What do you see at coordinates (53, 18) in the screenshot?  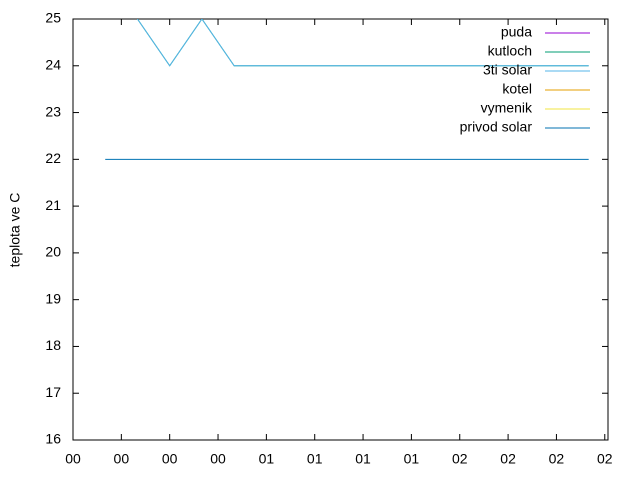 I see `y-tick-label: 25` at bounding box center [53, 18].